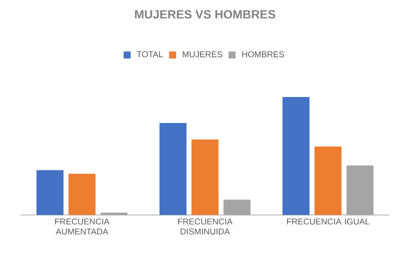 The height and width of the screenshot is (267, 400). I want to click on legend-label: MUJERES, so click(202, 54).